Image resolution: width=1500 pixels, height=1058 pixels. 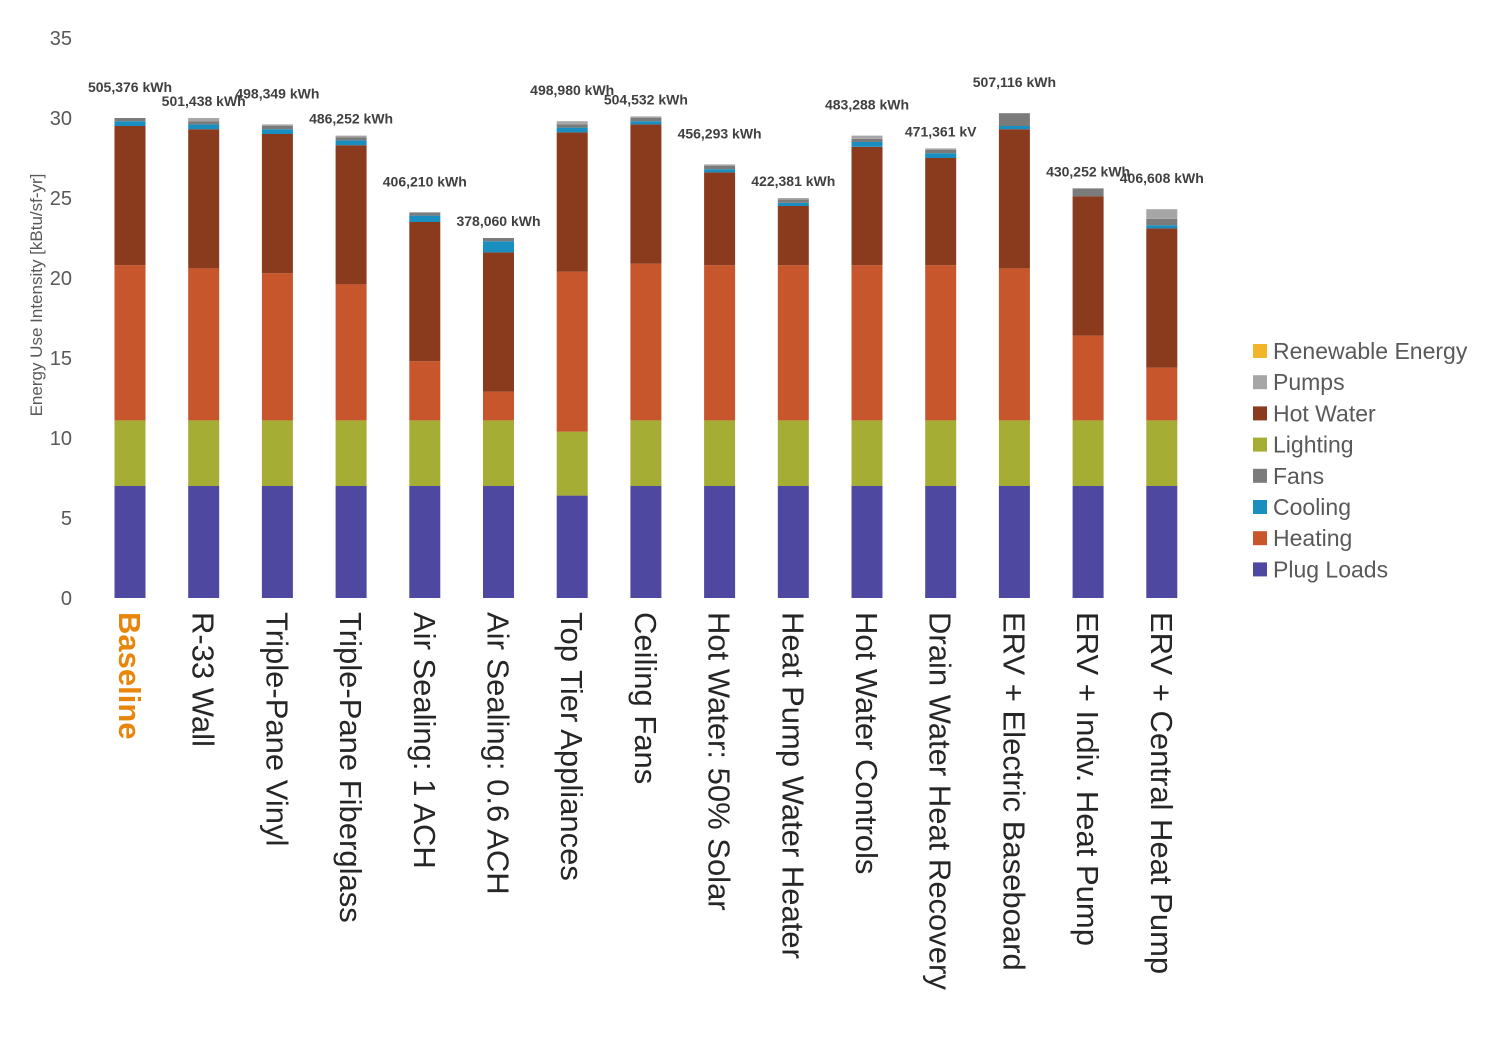 I want to click on legend-swatch, so click(x=1260, y=569).